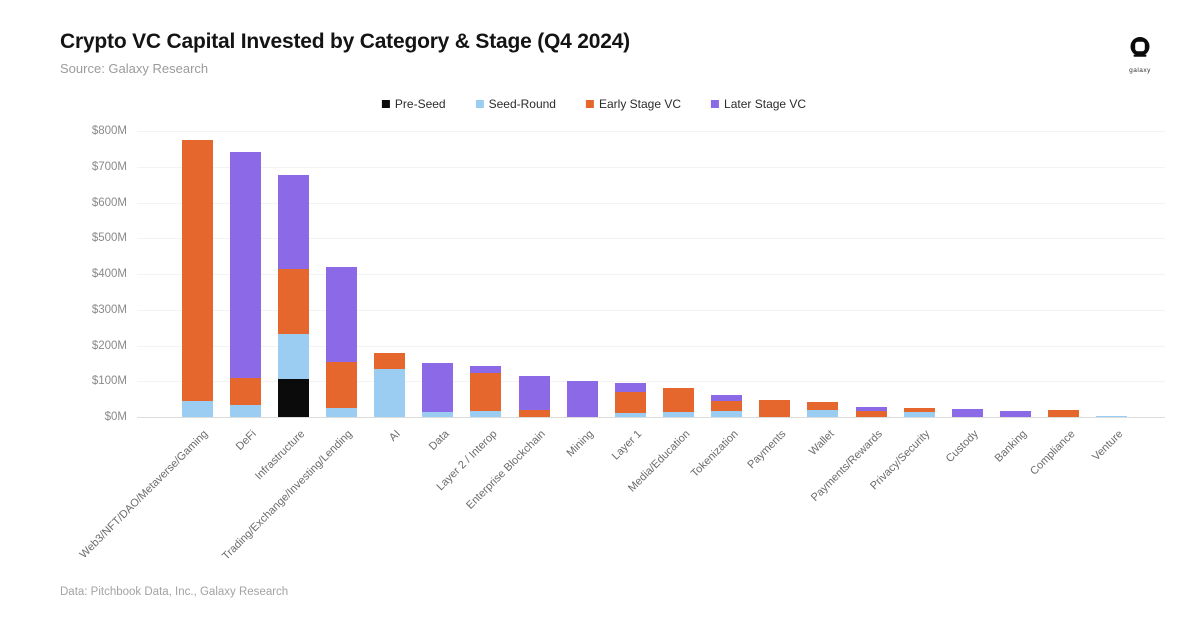  I want to click on bar-privacy-security, so click(919, 412).